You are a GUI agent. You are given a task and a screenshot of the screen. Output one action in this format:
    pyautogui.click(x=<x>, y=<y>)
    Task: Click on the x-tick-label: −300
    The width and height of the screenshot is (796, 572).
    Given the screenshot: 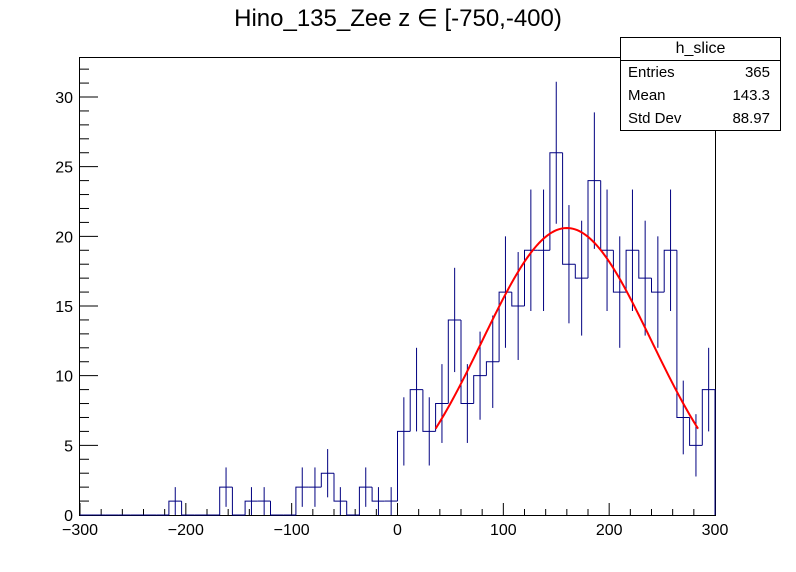 What is the action you would take?
    pyautogui.click(x=80, y=530)
    